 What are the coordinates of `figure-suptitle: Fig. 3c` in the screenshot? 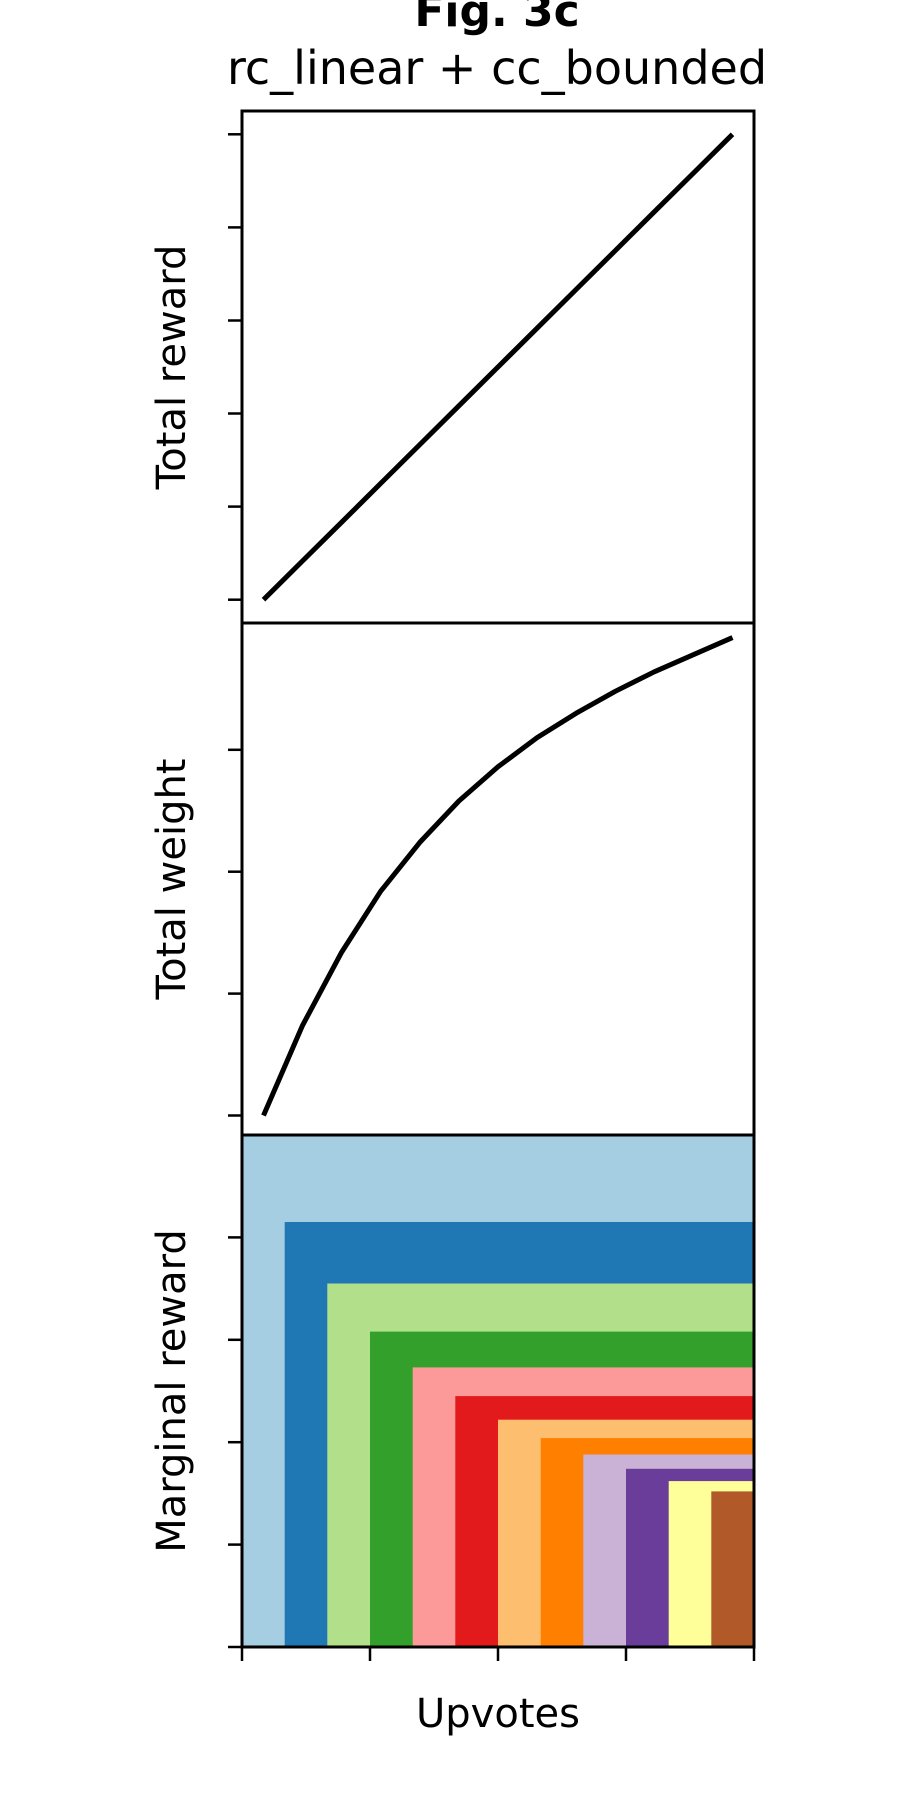 It's located at (496, 18).